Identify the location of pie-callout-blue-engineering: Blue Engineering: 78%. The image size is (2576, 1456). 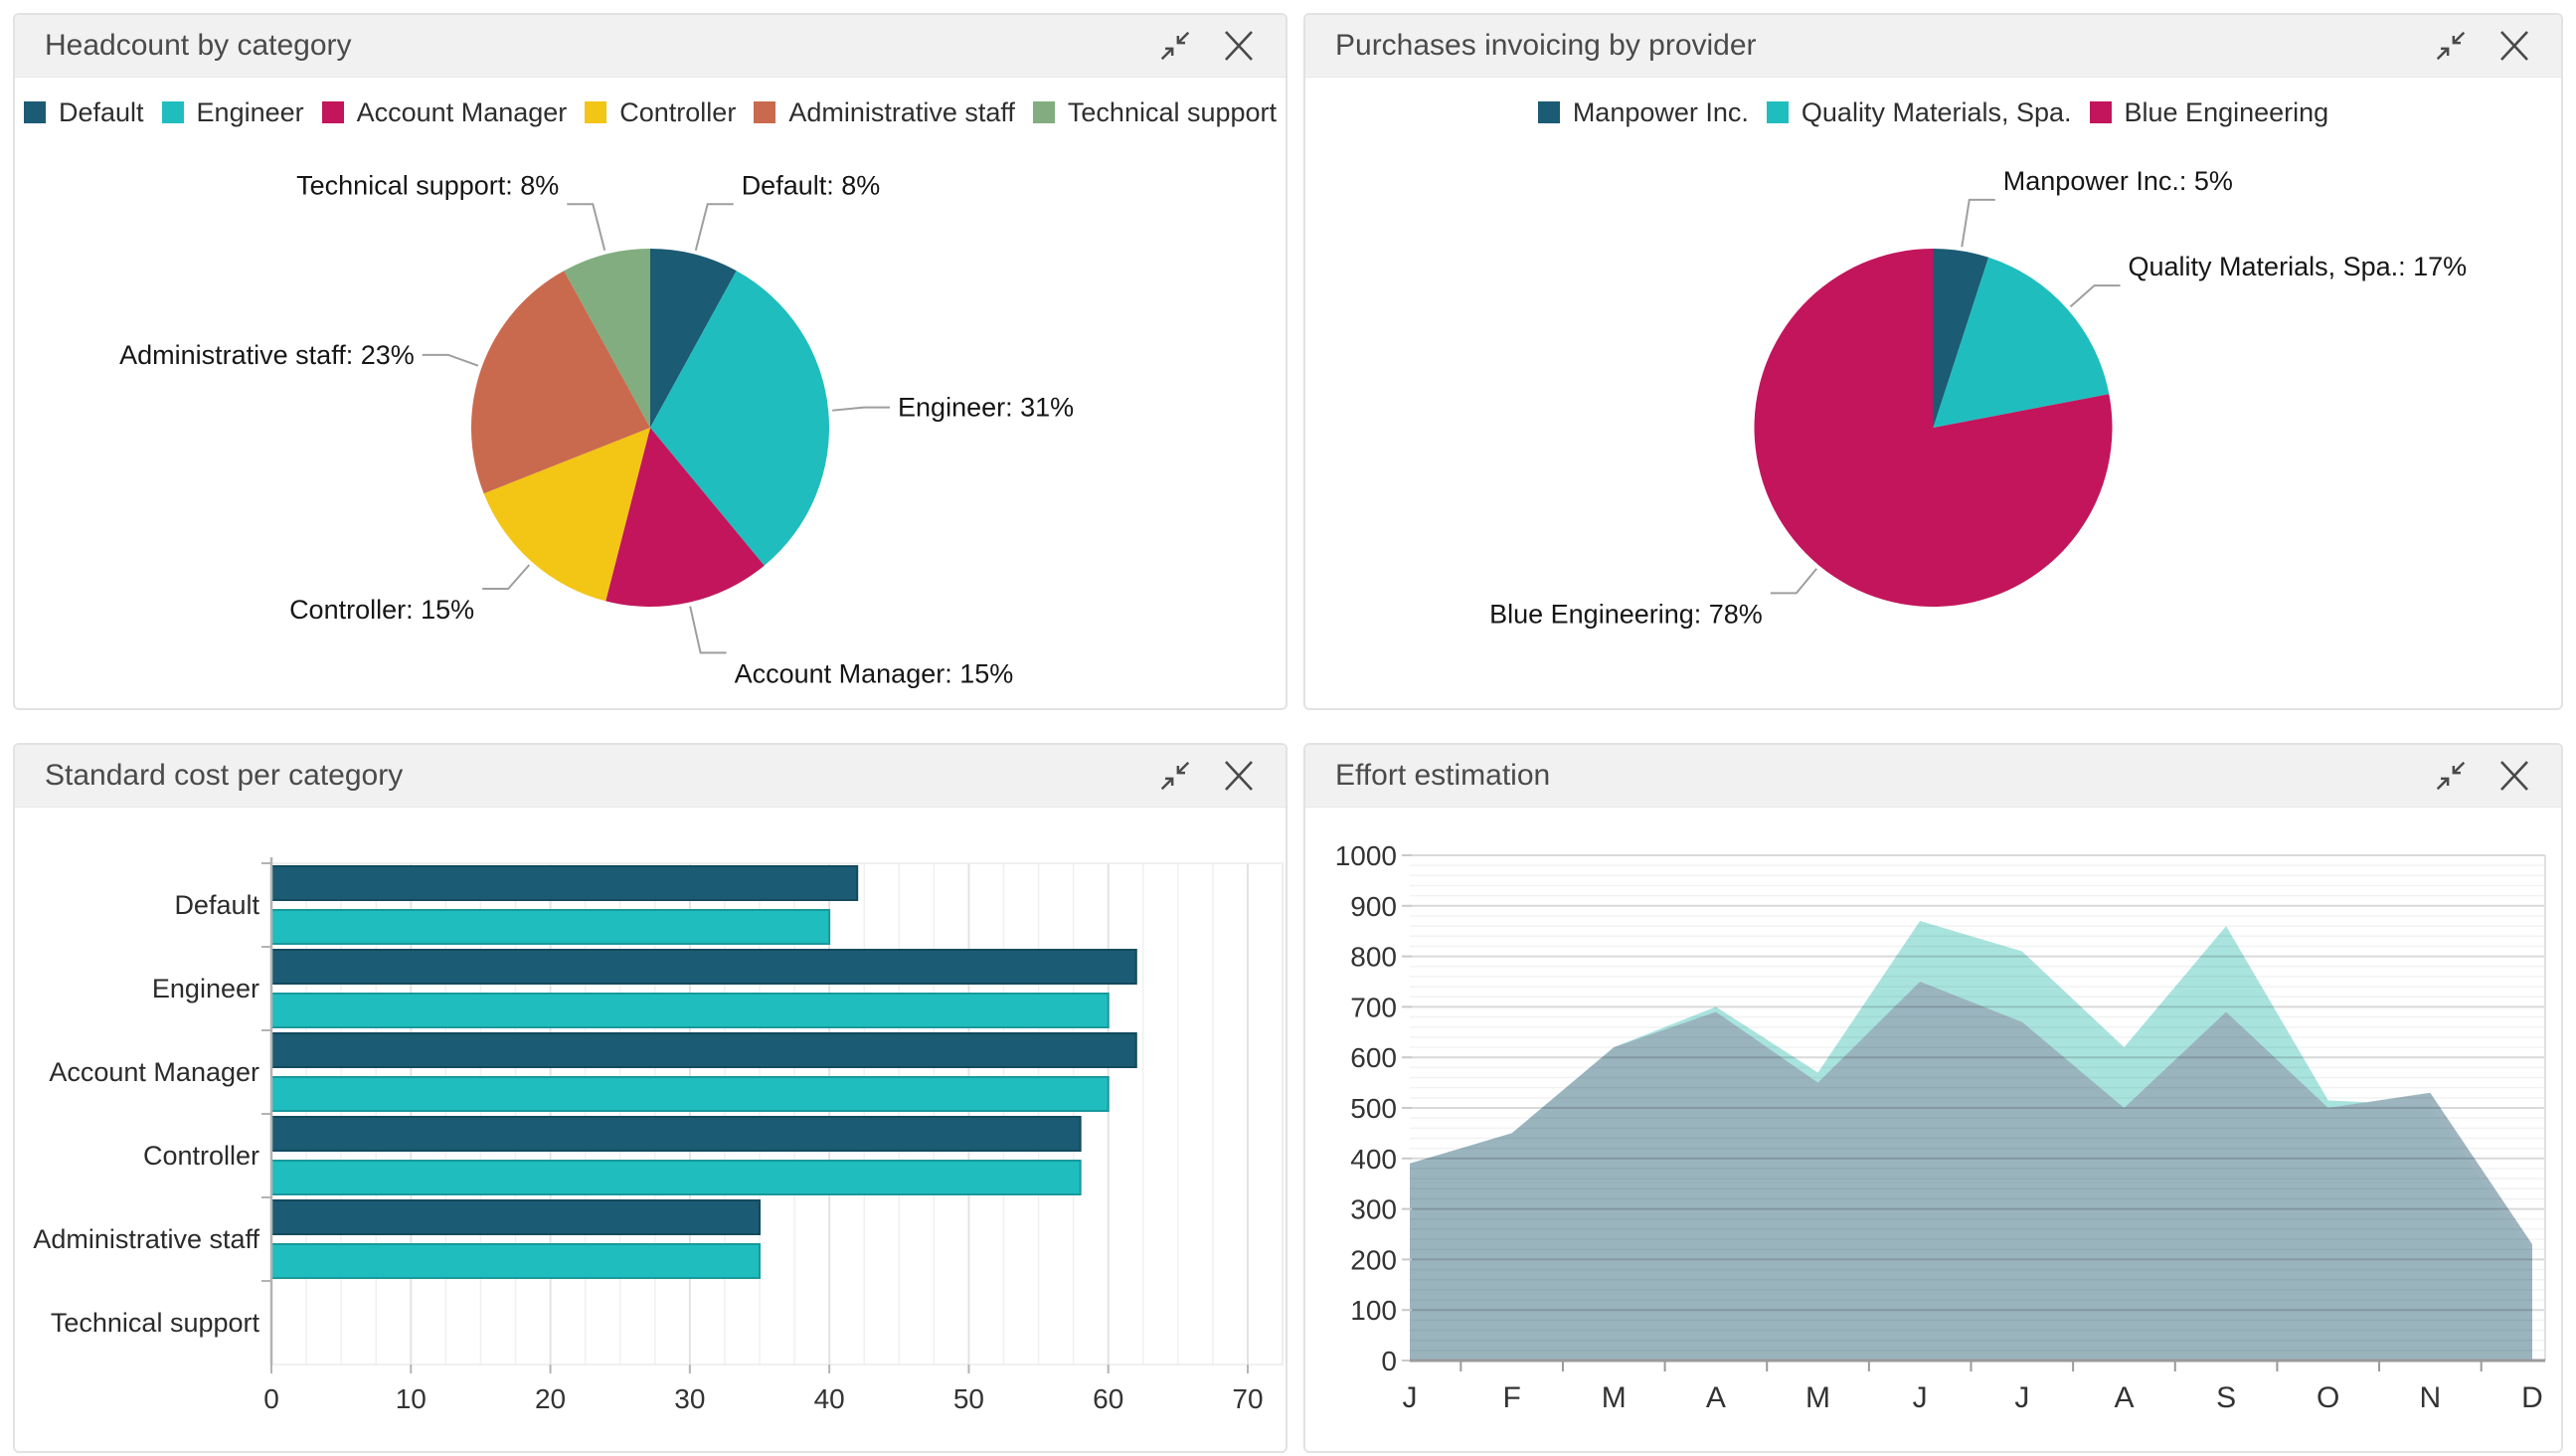
(1626, 614).